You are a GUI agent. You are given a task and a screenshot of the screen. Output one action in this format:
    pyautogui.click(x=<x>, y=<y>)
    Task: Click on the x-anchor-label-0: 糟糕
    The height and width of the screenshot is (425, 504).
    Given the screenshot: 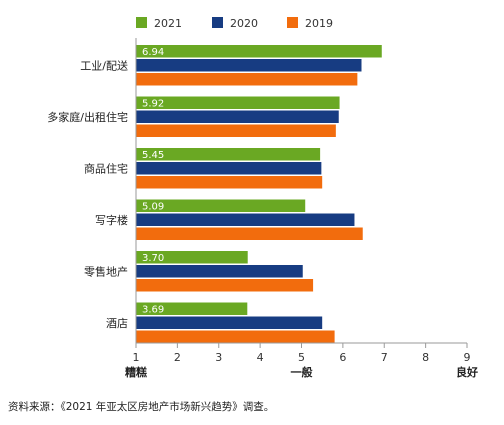 What is the action you would take?
    pyautogui.click(x=136, y=372)
    